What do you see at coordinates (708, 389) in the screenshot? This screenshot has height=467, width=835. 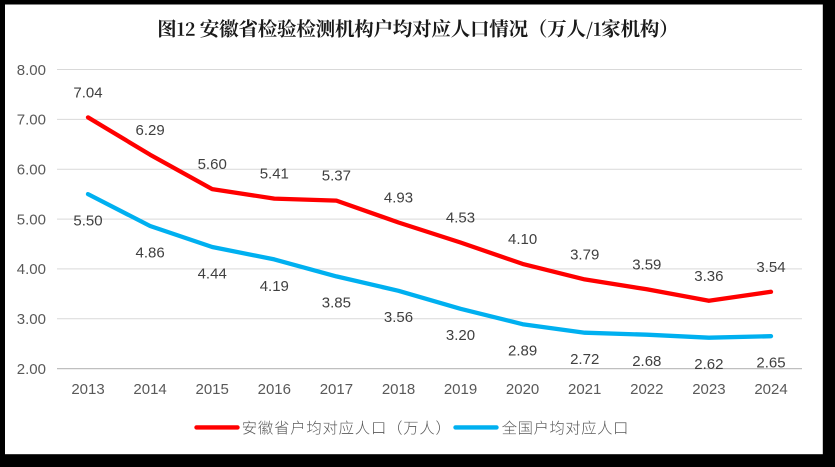 I see `svg-text: 2023` at bounding box center [708, 389].